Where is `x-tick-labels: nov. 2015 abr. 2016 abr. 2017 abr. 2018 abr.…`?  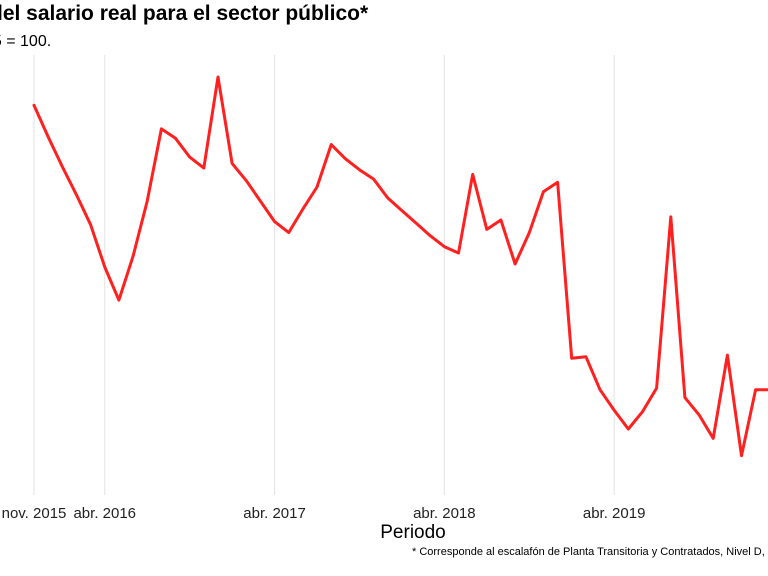 x-tick-labels: nov. 2015 abr. 2016 abr. 2017 abr. 2018 abr.… is located at coordinates (324, 513).